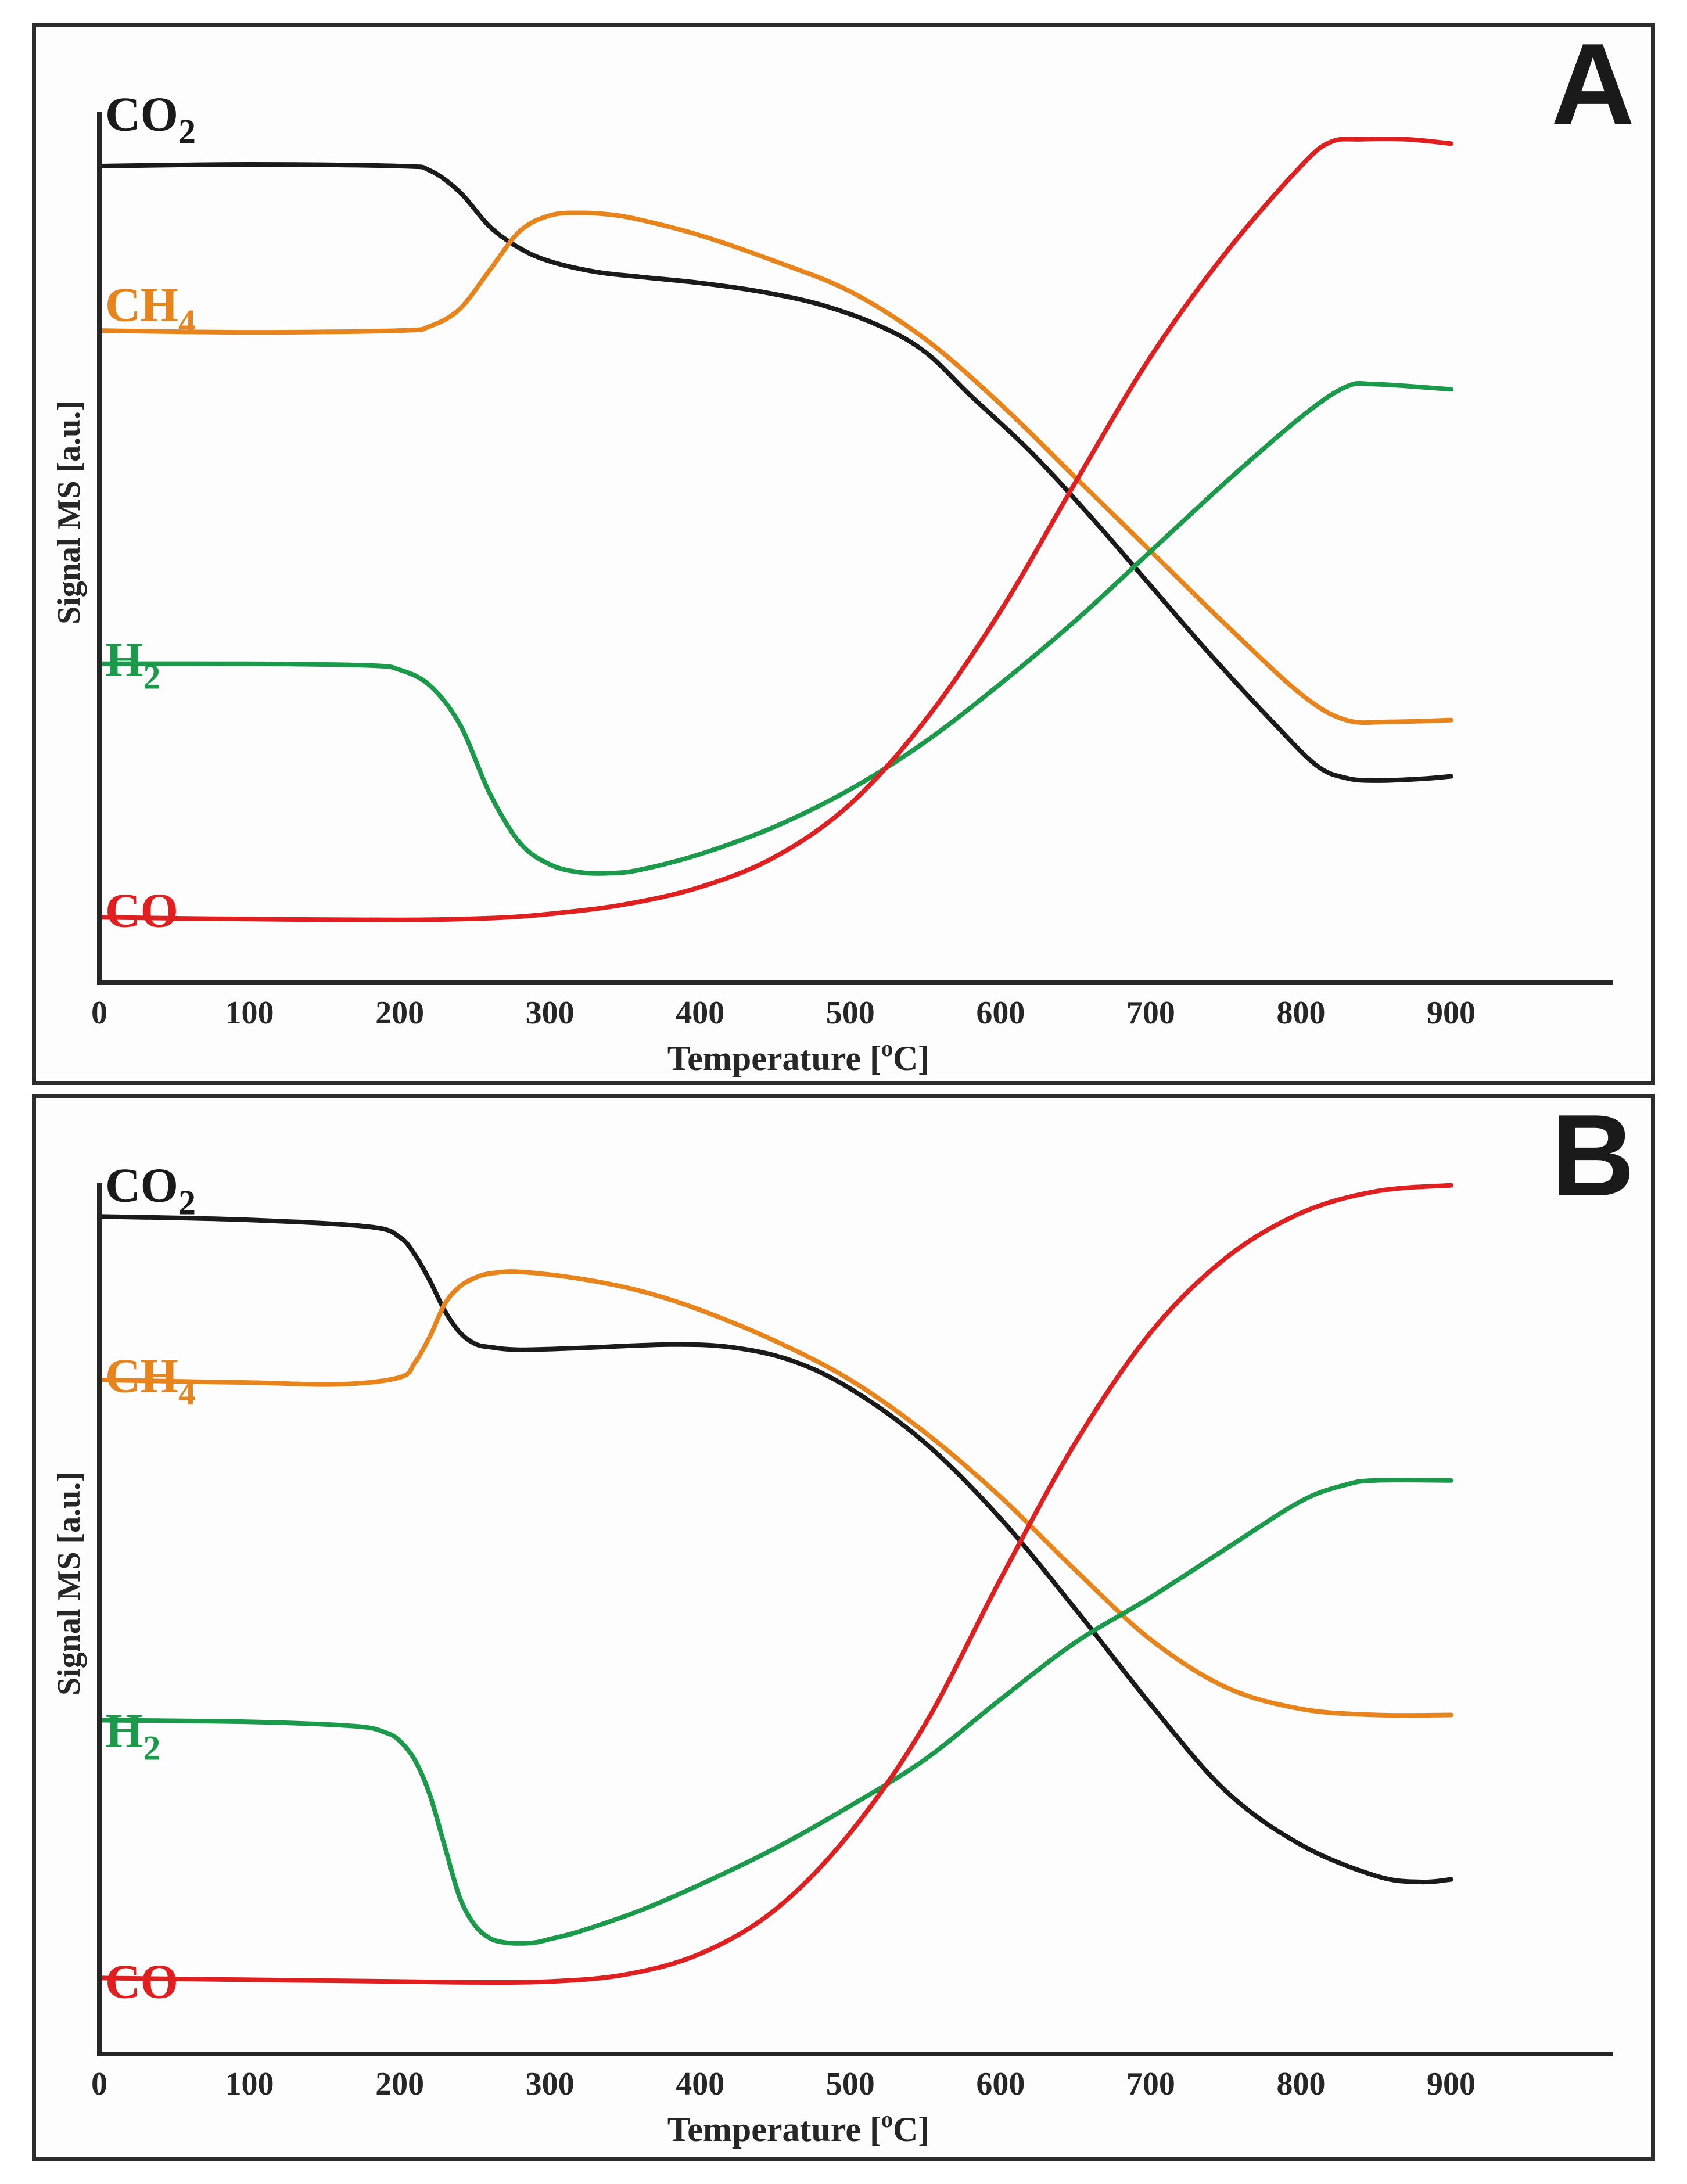 This screenshot has height=2184, width=1687. I want to click on panel-letter-b: B, so click(1593, 1159).